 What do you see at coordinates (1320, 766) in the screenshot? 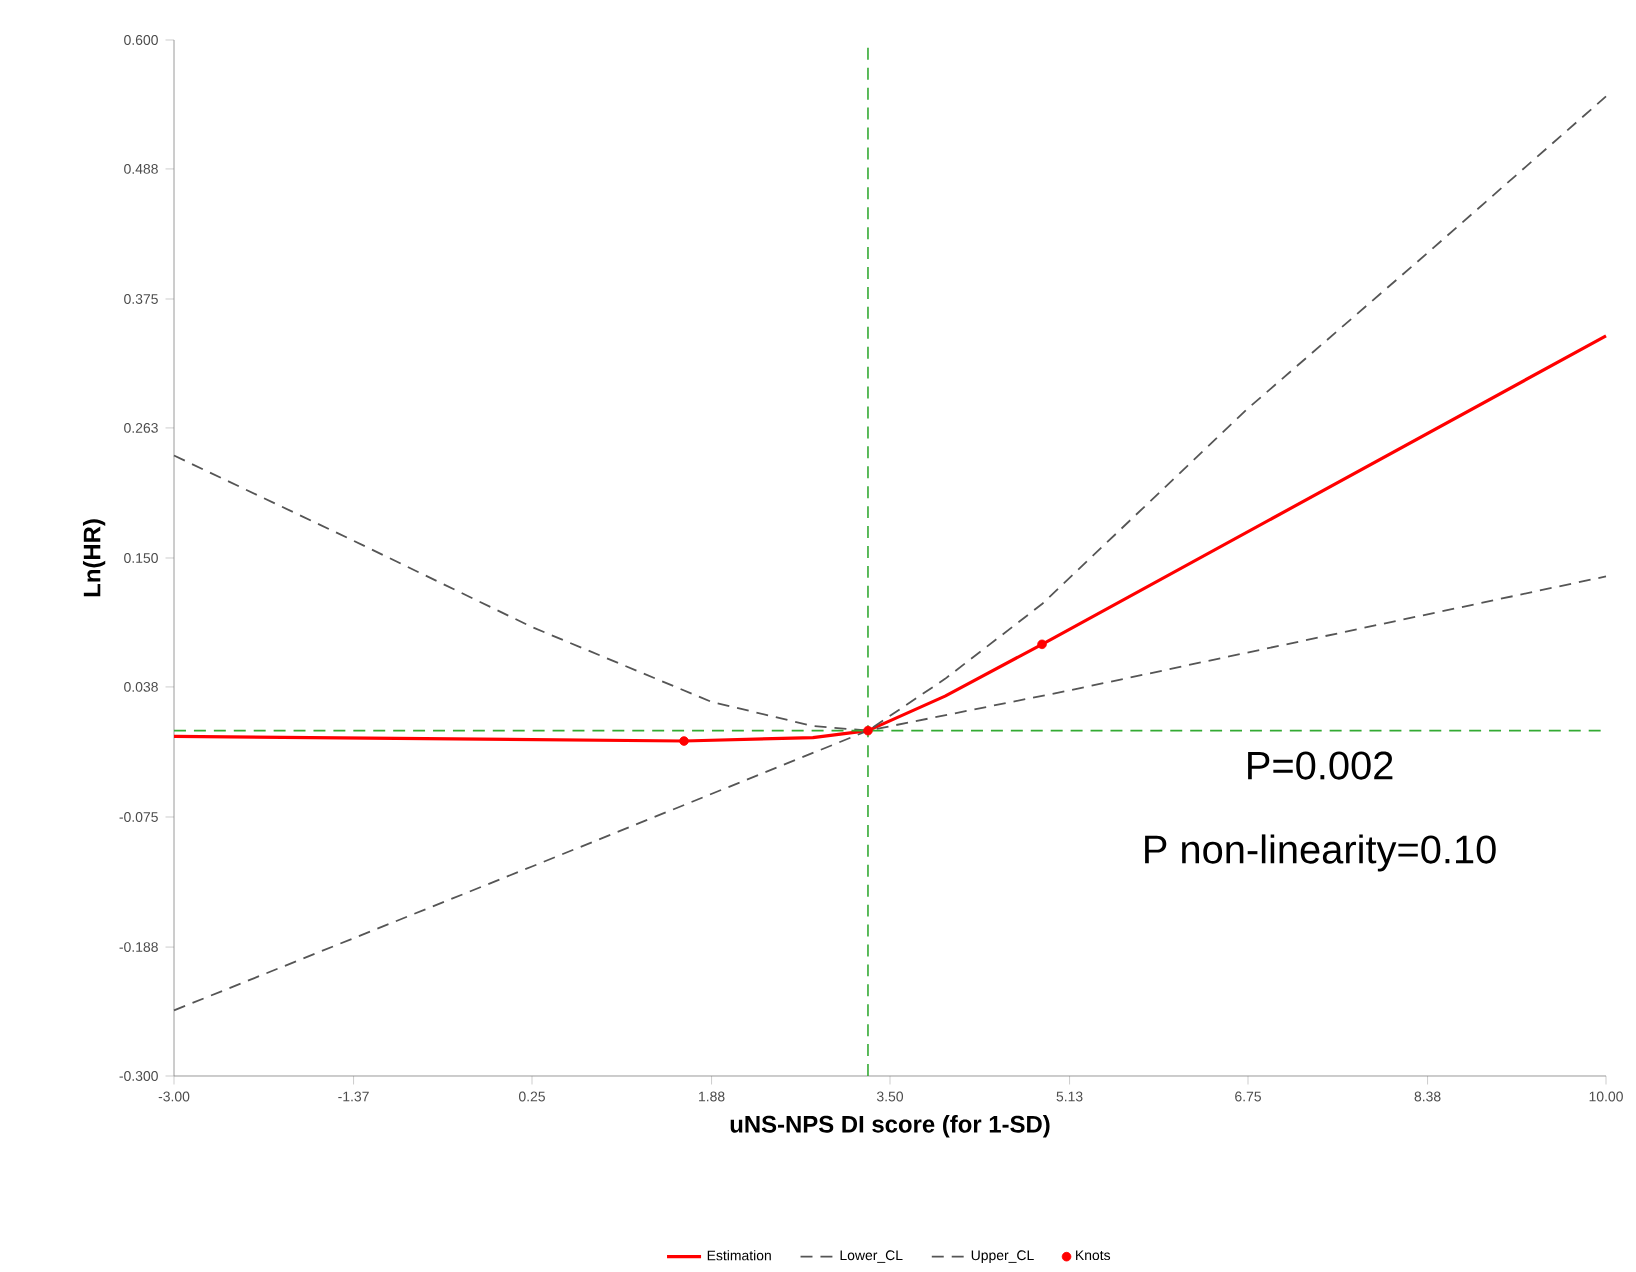
I see `annotation: P=0.002` at bounding box center [1320, 766].